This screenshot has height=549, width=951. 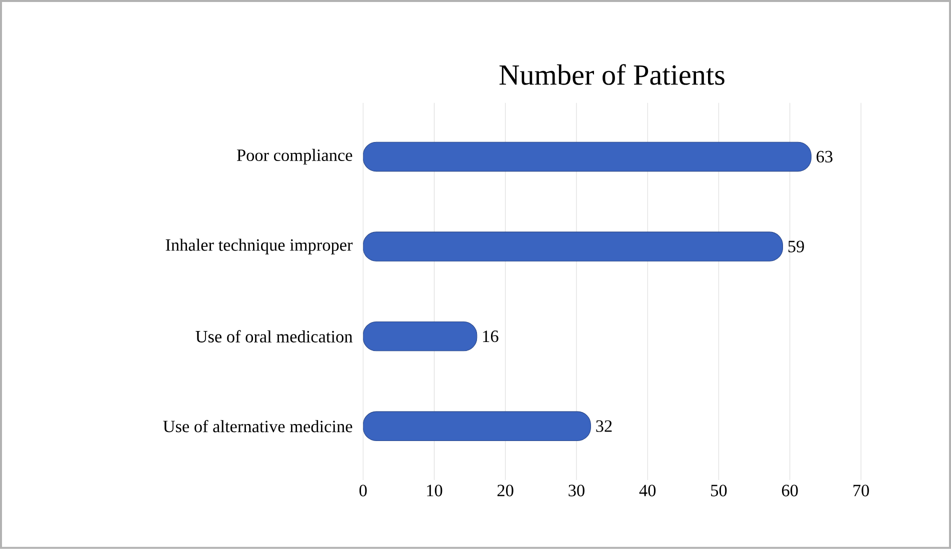 What do you see at coordinates (363, 490) in the screenshot?
I see `x-tick-label: 0` at bounding box center [363, 490].